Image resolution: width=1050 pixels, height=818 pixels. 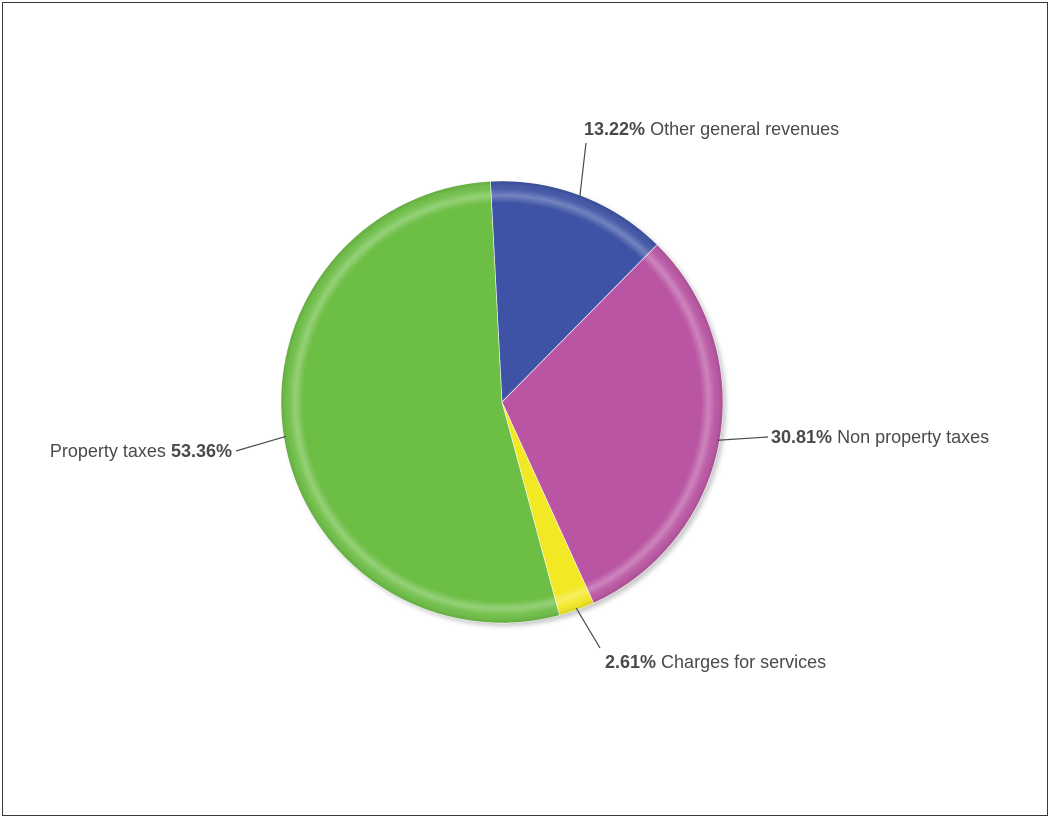 I want to click on slice-percent: 30.81%, so click(x=801, y=437).